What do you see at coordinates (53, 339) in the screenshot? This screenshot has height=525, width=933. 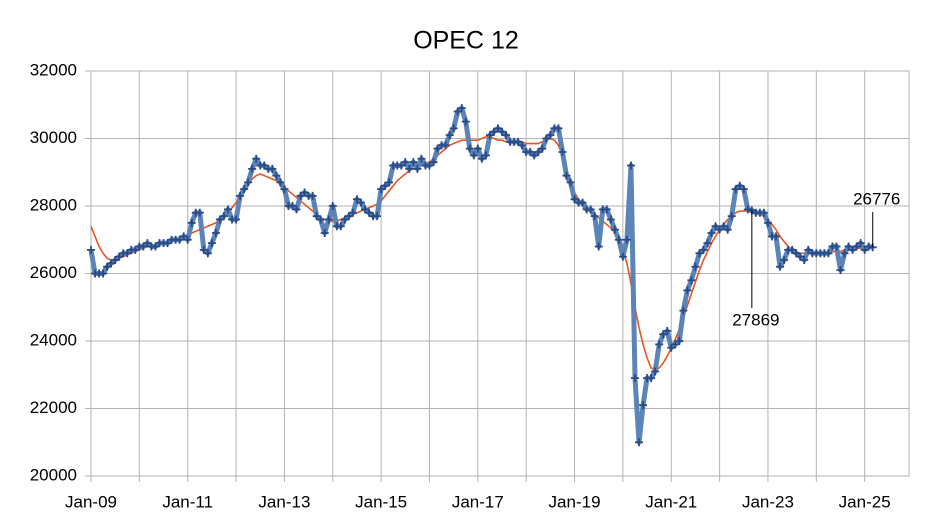 I see `y-tick-label: 24000` at bounding box center [53, 339].